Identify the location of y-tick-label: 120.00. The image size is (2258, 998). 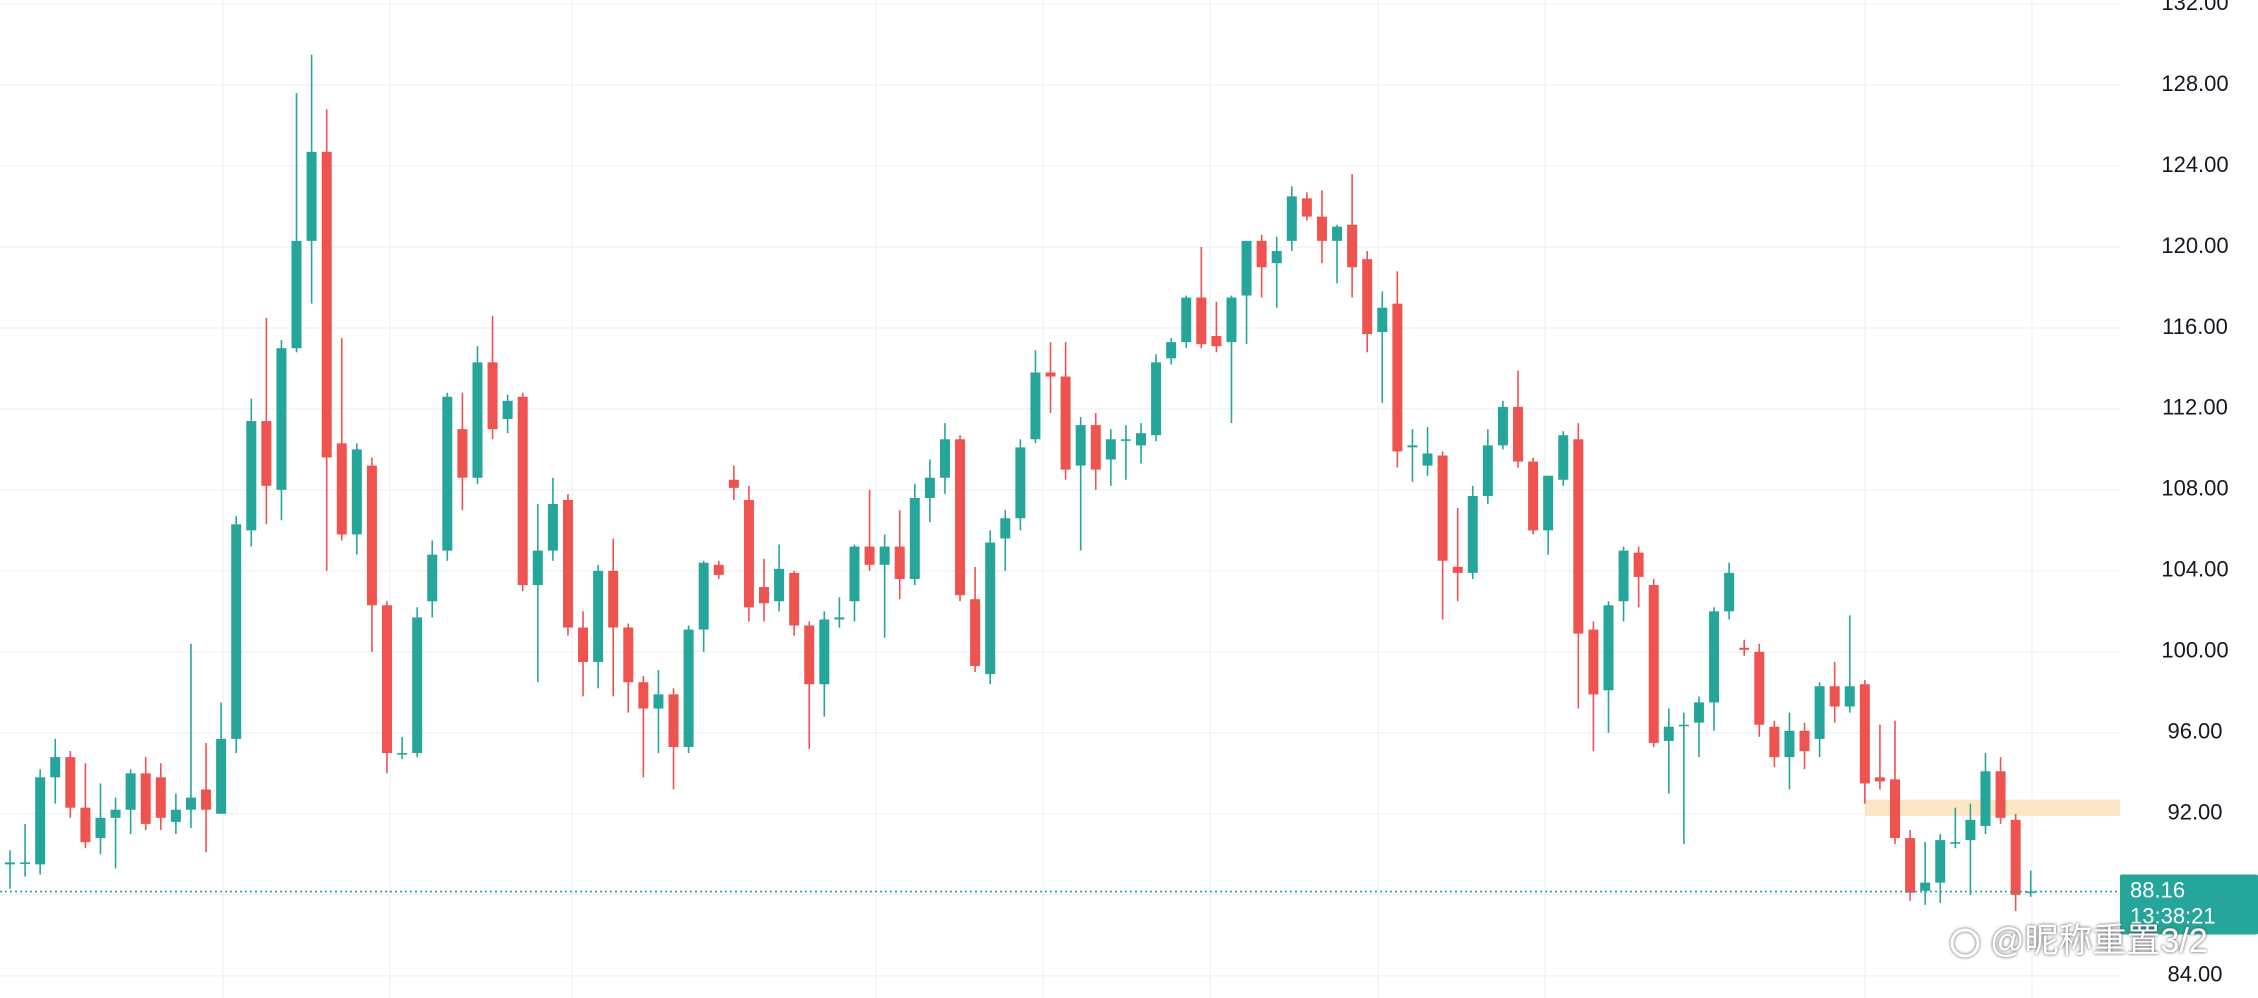
(2194, 245).